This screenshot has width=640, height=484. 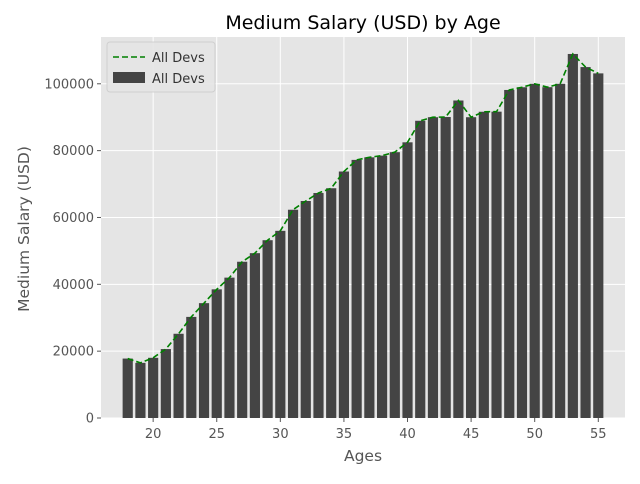 I want to click on legend-label-bar: All Devs, so click(x=178, y=79).